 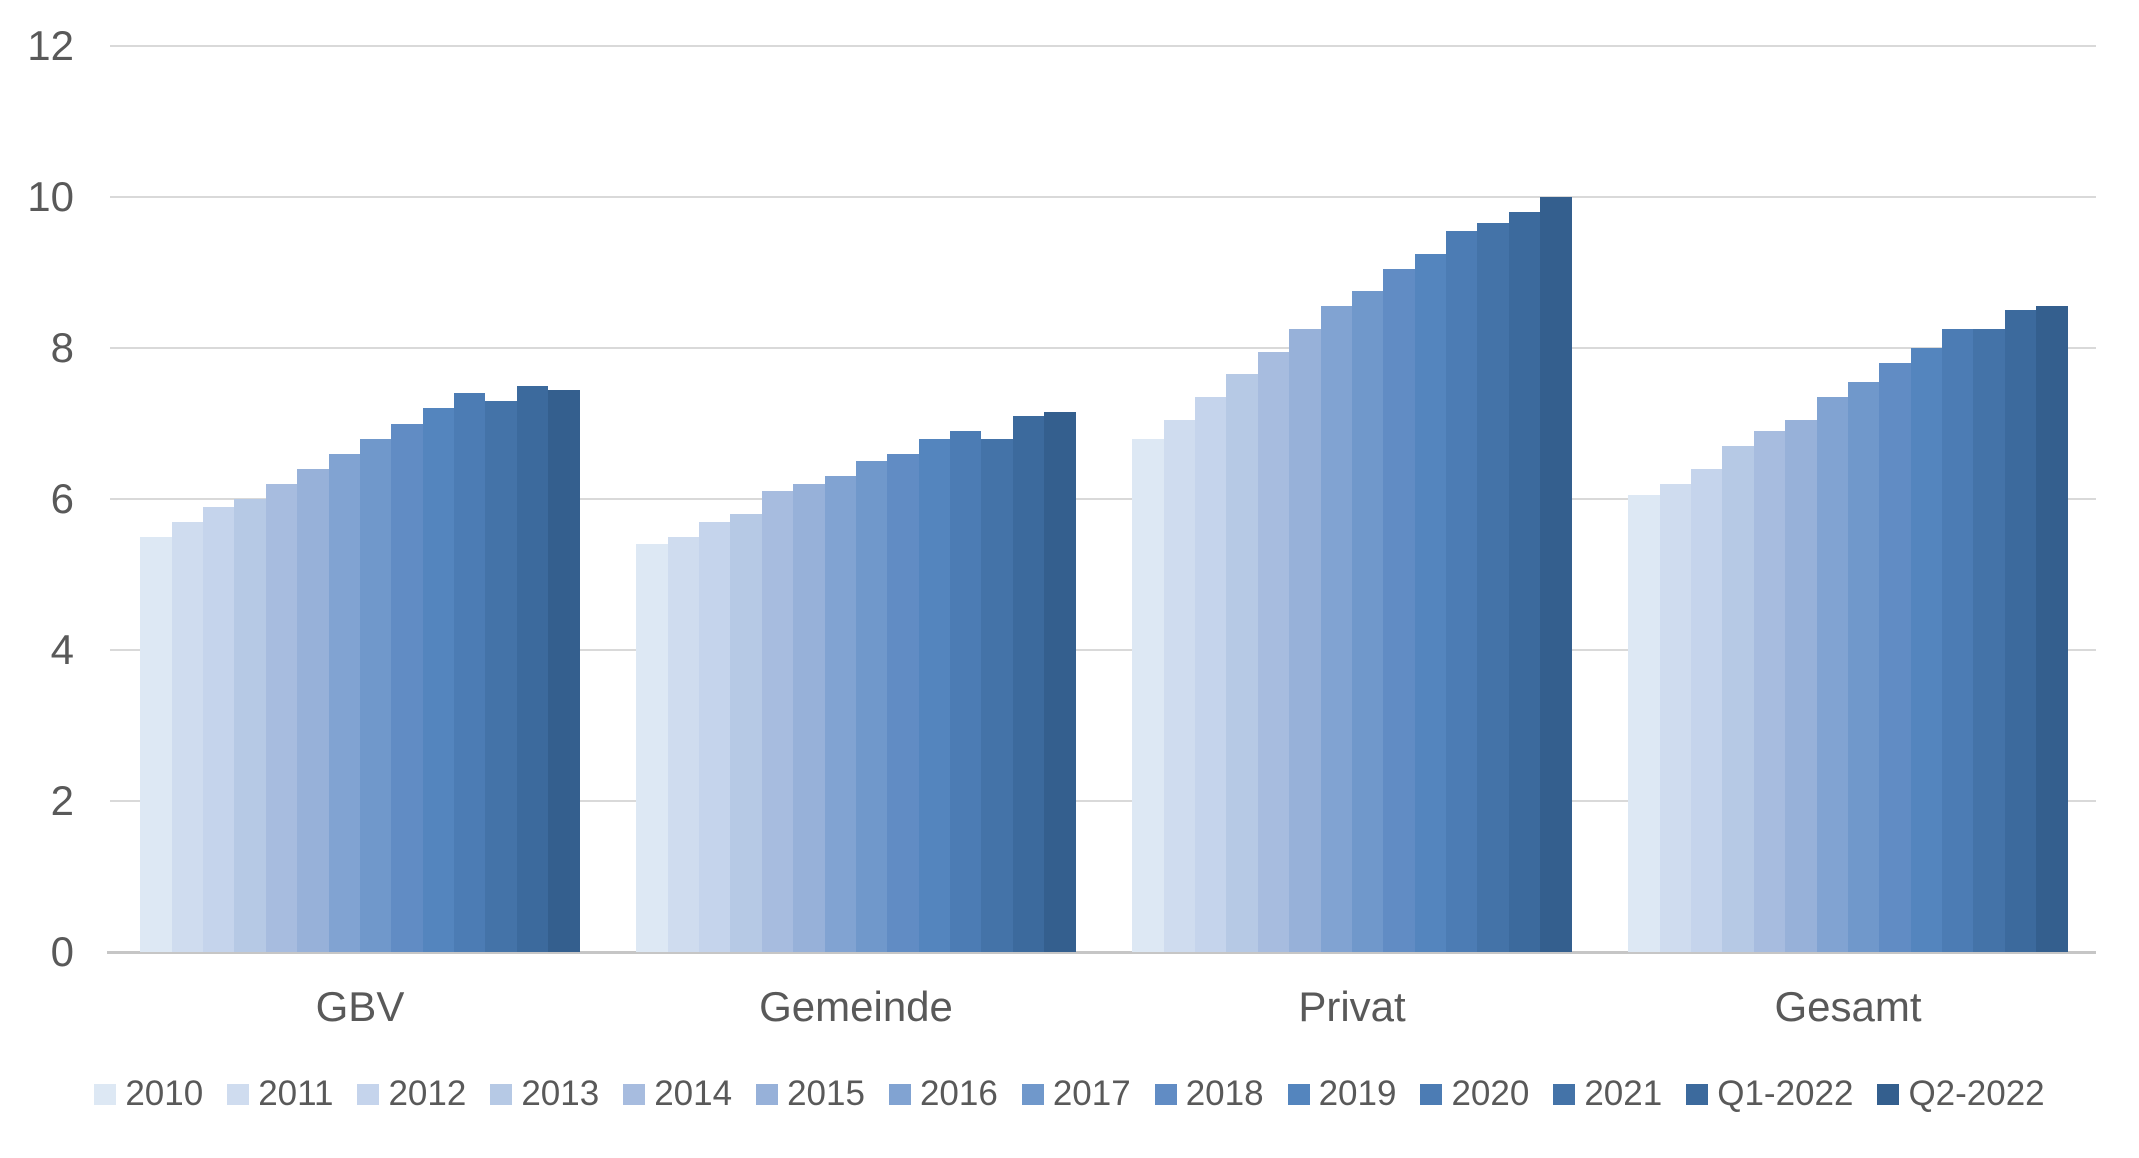 What do you see at coordinates (564, 670) in the screenshot?
I see `bar-Q2-2022-gbv` at bounding box center [564, 670].